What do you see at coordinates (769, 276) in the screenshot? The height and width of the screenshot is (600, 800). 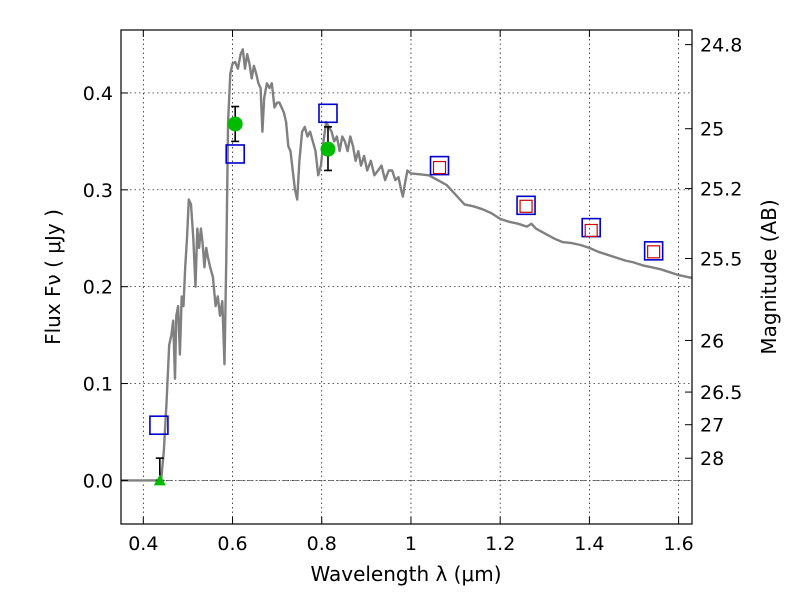 I see `y2-axis-label: Magnitude (AB)` at bounding box center [769, 276].